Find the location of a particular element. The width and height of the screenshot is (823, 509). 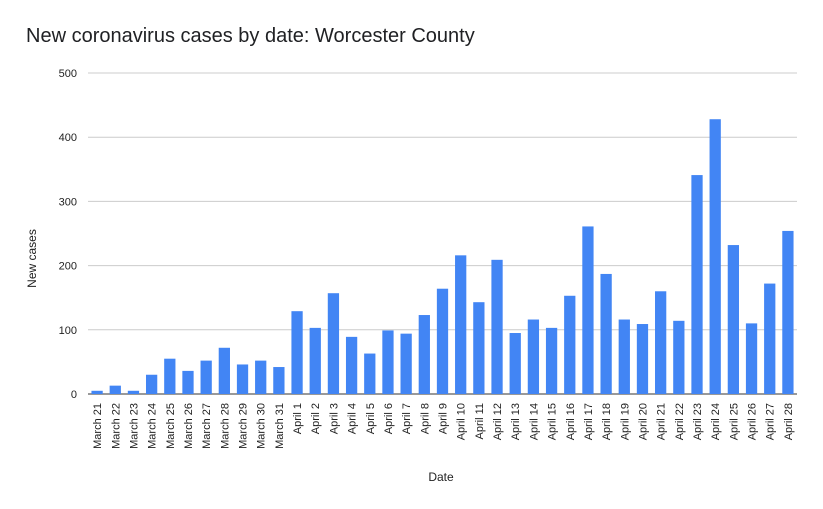

y-tick-label: 0 is located at coordinates (74, 395).